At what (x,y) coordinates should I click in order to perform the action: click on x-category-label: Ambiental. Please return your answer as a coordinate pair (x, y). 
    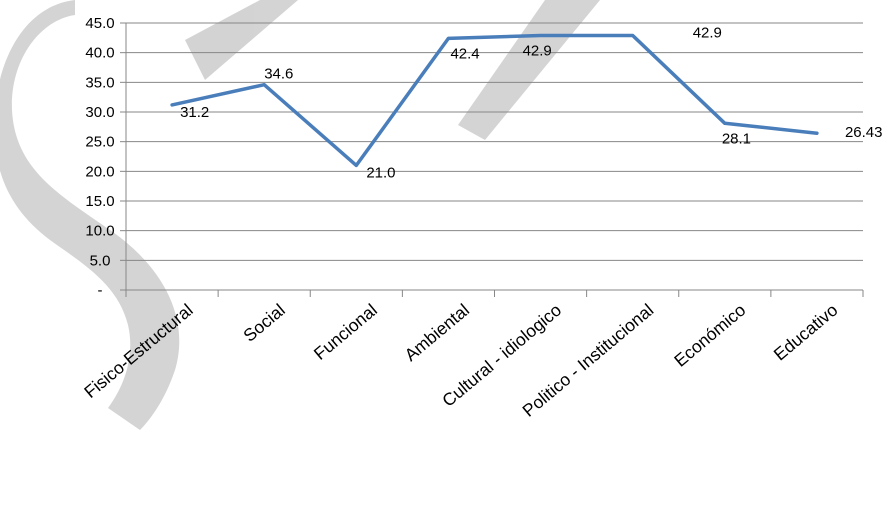
    Looking at the image, I should click on (437, 332).